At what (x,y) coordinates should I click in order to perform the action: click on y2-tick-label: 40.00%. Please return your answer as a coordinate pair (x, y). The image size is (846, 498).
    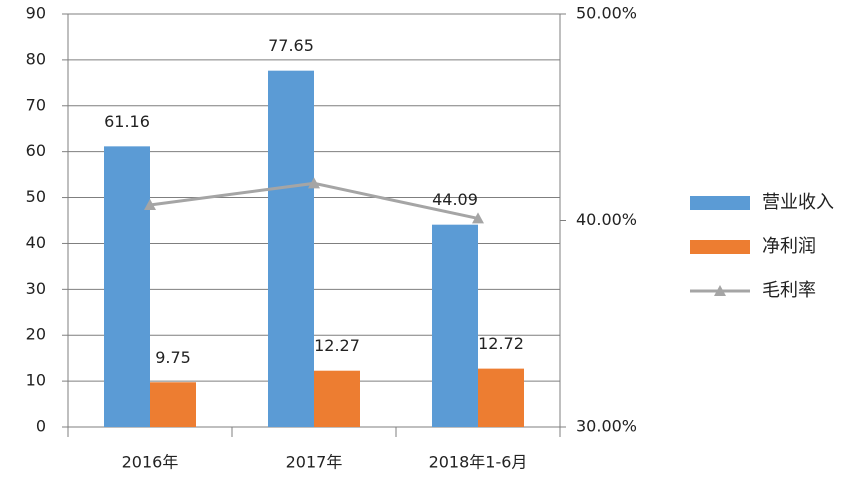
    Looking at the image, I should click on (606, 219).